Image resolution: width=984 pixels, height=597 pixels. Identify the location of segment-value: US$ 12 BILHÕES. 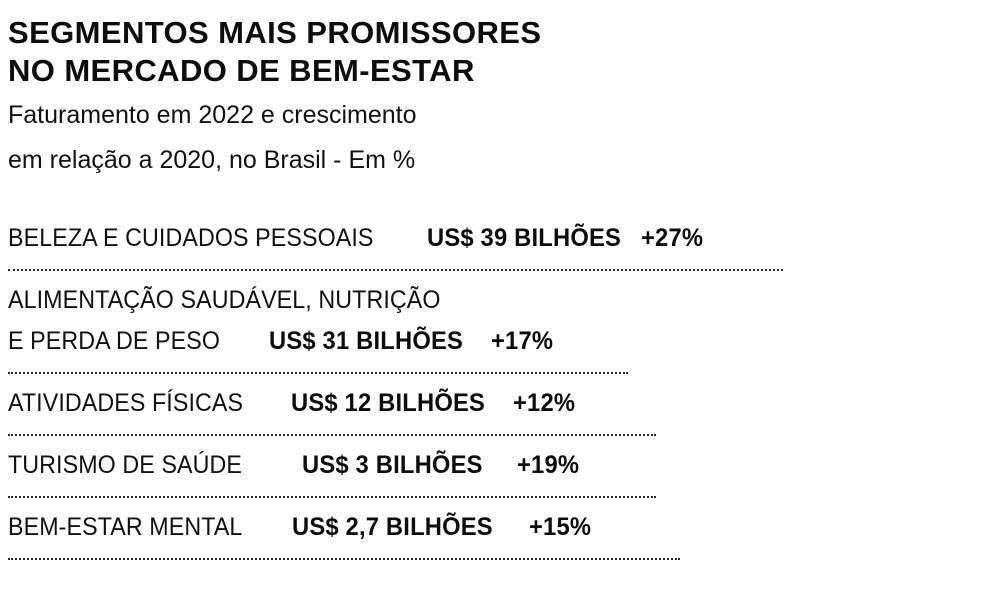
(387, 403).